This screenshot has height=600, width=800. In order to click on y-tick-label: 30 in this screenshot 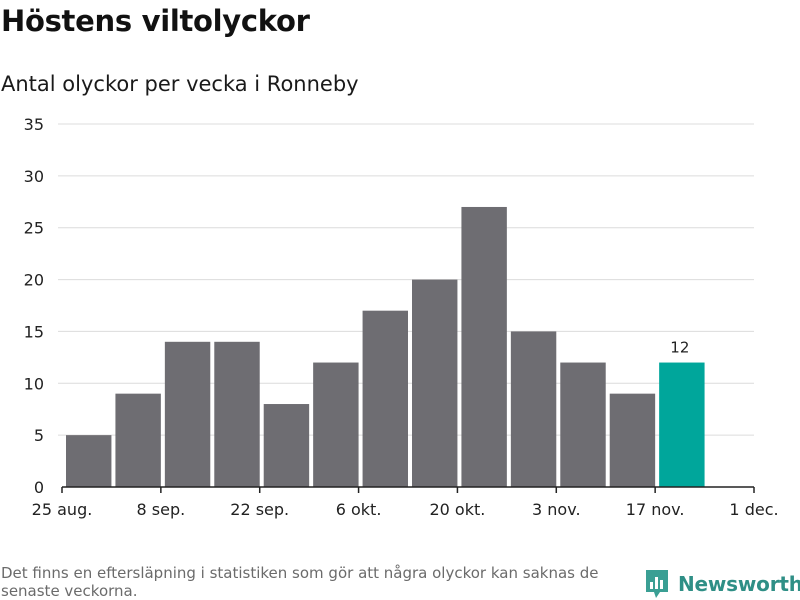, I will do `click(34, 176)`.